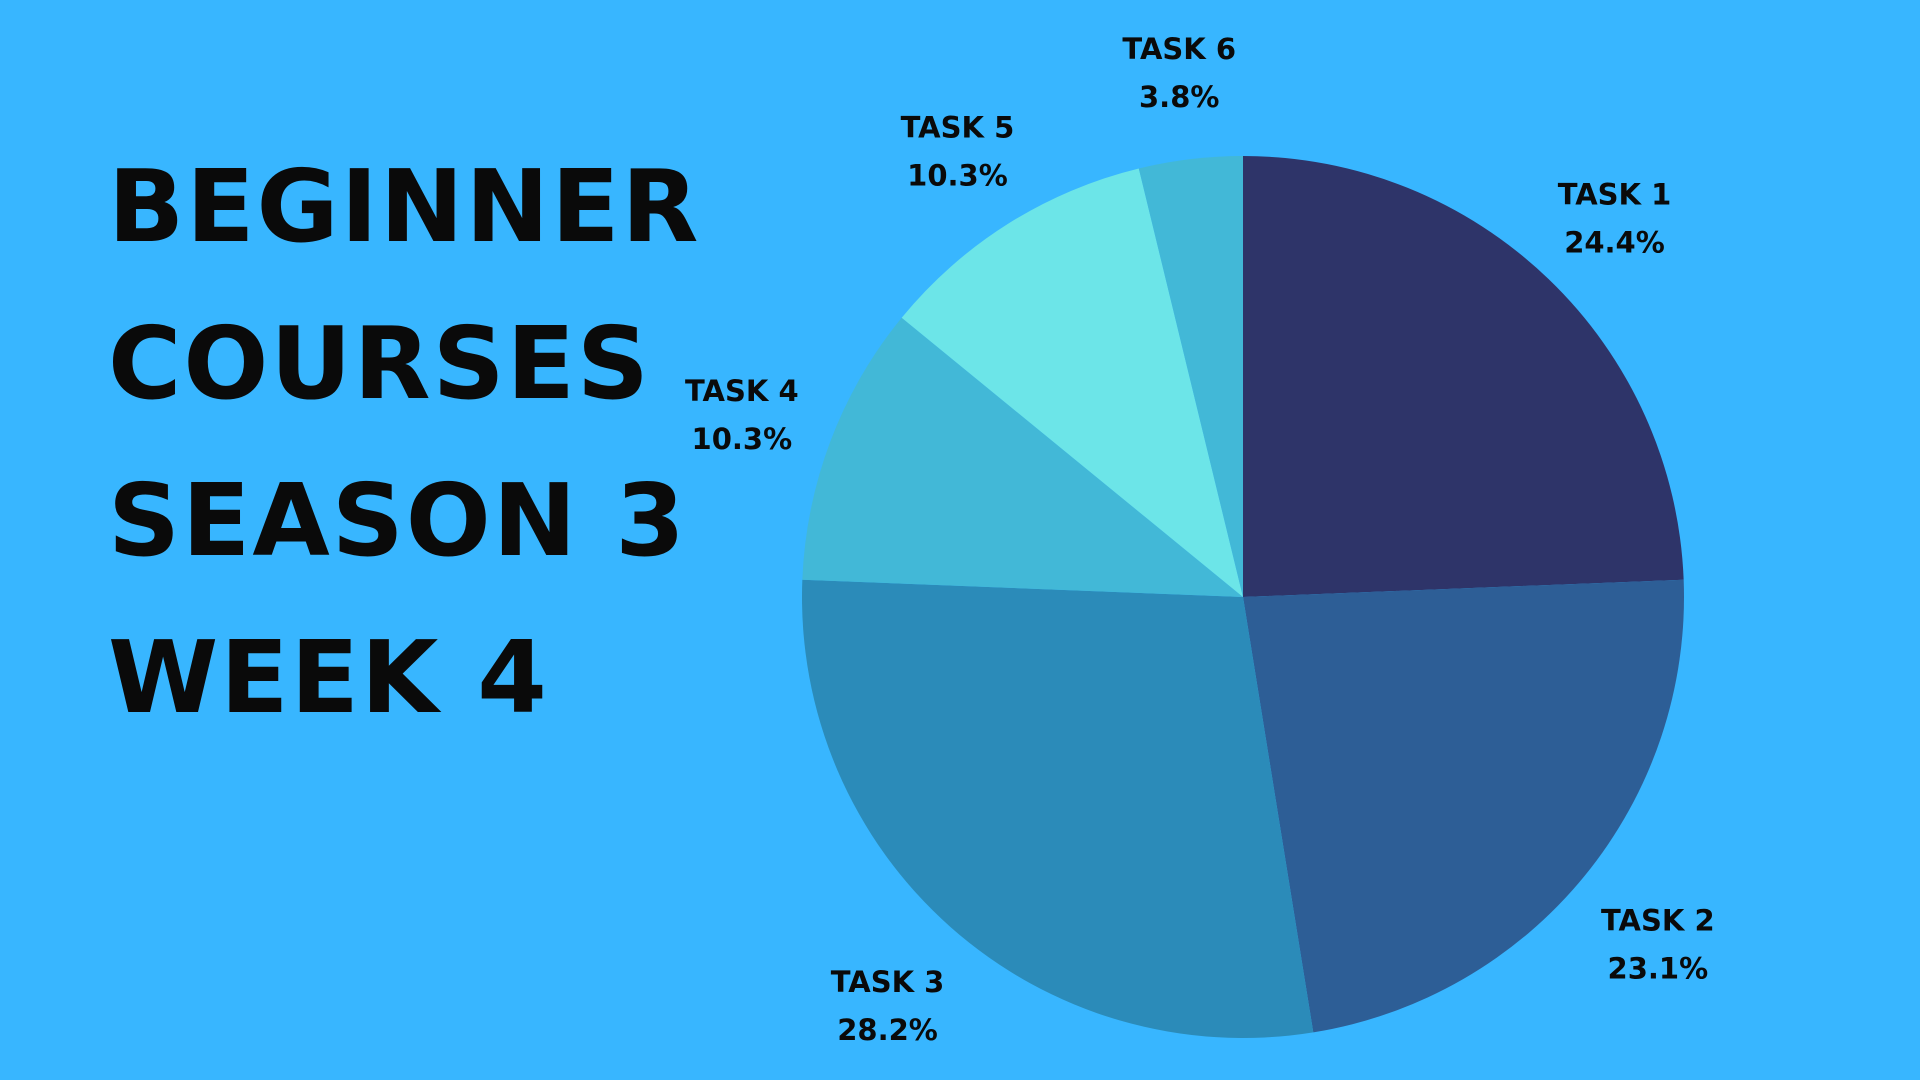 This screenshot has height=1080, width=1920. What do you see at coordinates (404, 206) in the screenshot?
I see `title-line-1: BEGINNER` at bounding box center [404, 206].